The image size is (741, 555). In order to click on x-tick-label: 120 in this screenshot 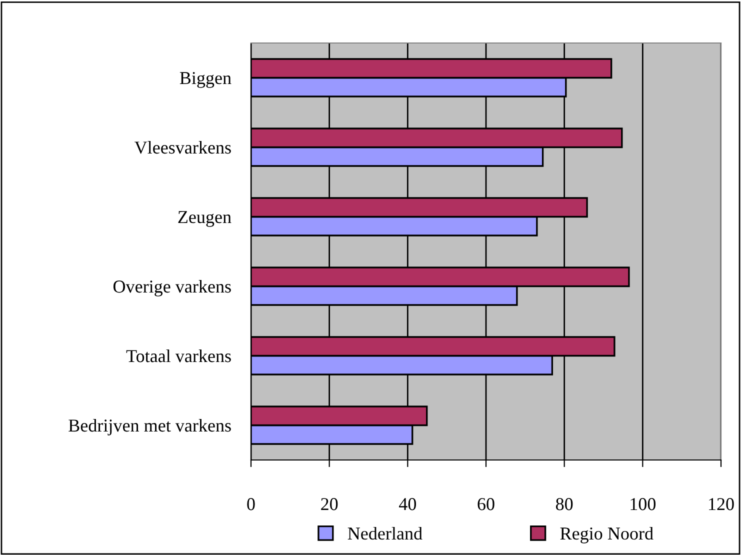, I will do `click(721, 504)`.